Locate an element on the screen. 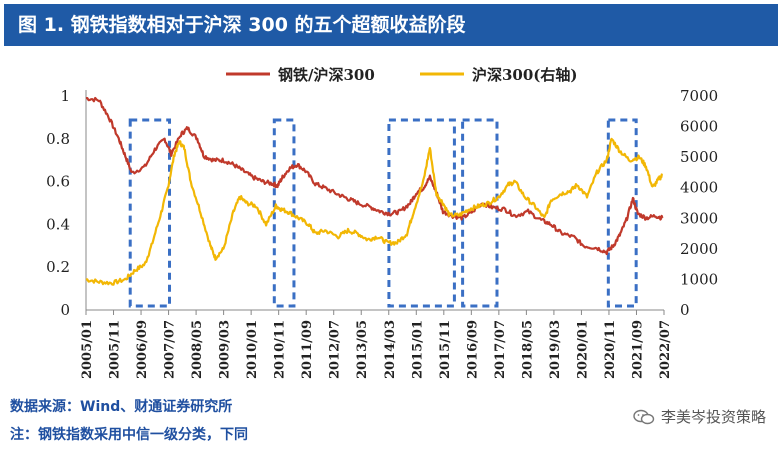 The image size is (782, 454). x-tick-label: 2008/05 is located at coordinates (197, 349).